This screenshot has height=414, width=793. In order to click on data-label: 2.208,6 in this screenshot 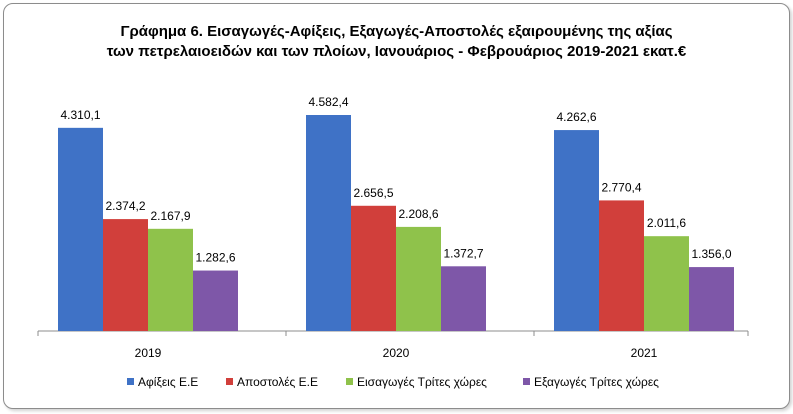, I will do `click(418, 214)`.